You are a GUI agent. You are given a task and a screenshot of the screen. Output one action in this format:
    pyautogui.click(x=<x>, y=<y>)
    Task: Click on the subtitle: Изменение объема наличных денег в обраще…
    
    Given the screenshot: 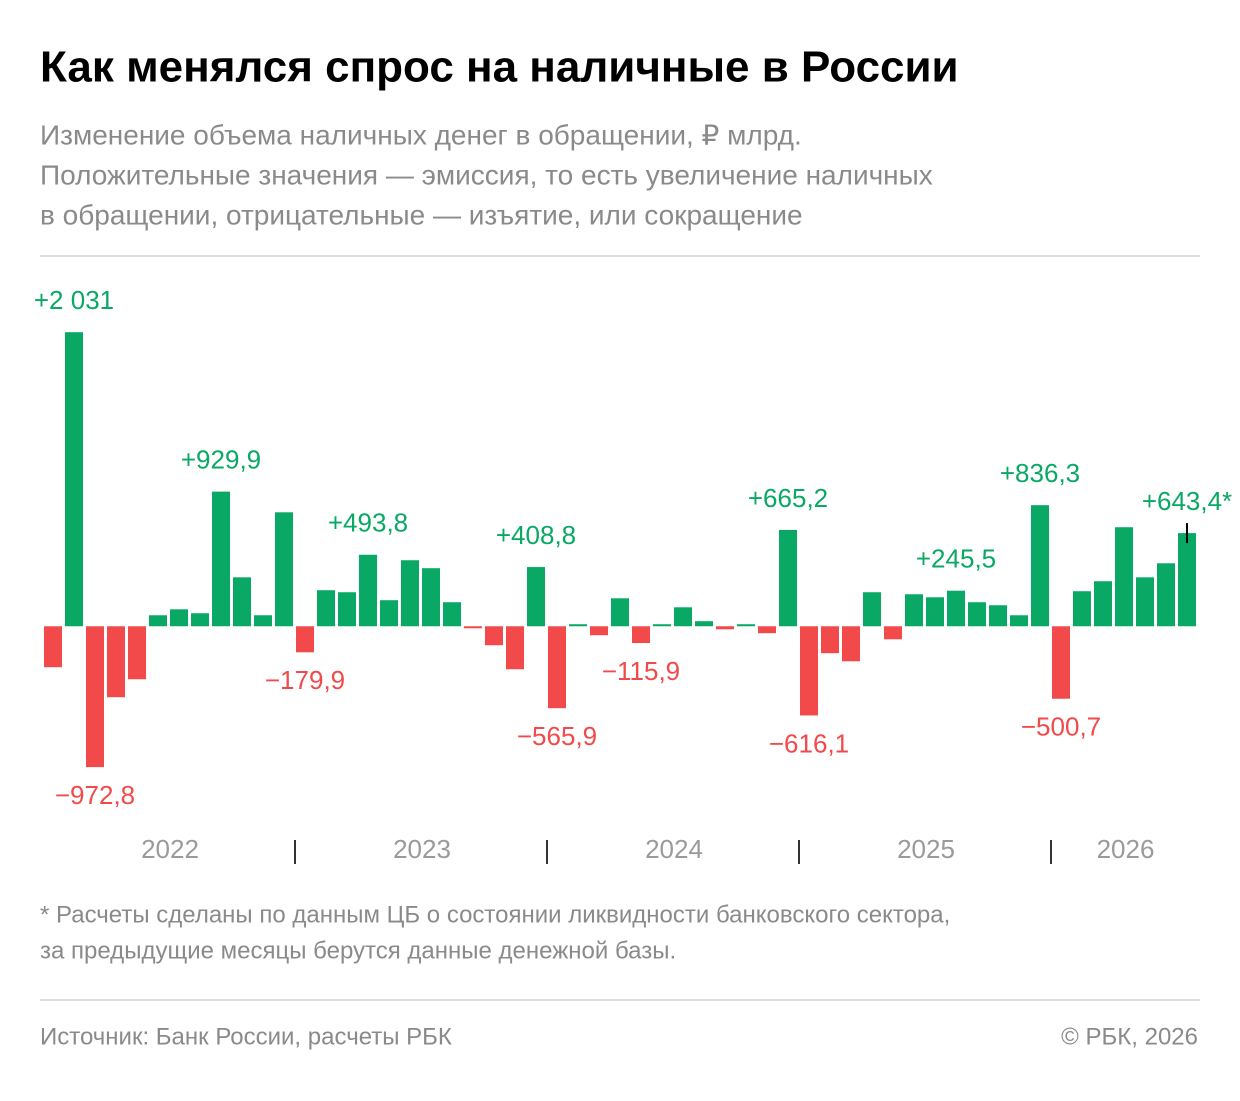 What is the action you would take?
    pyautogui.click(x=421, y=134)
    